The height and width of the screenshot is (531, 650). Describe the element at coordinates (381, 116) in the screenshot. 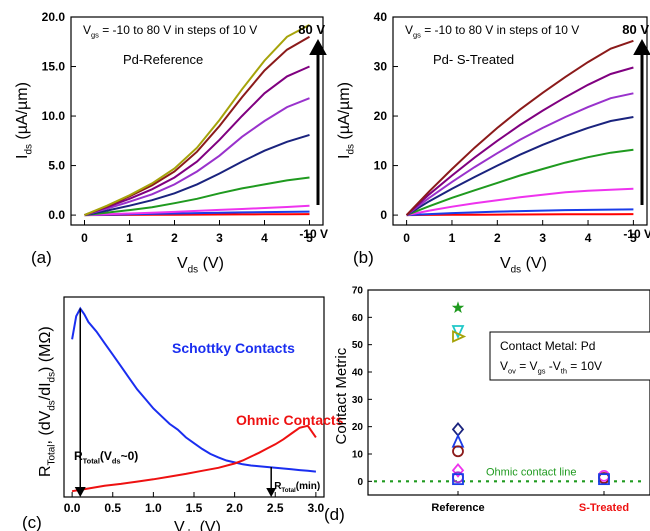

I see `y-tick-label: 20` at that location.